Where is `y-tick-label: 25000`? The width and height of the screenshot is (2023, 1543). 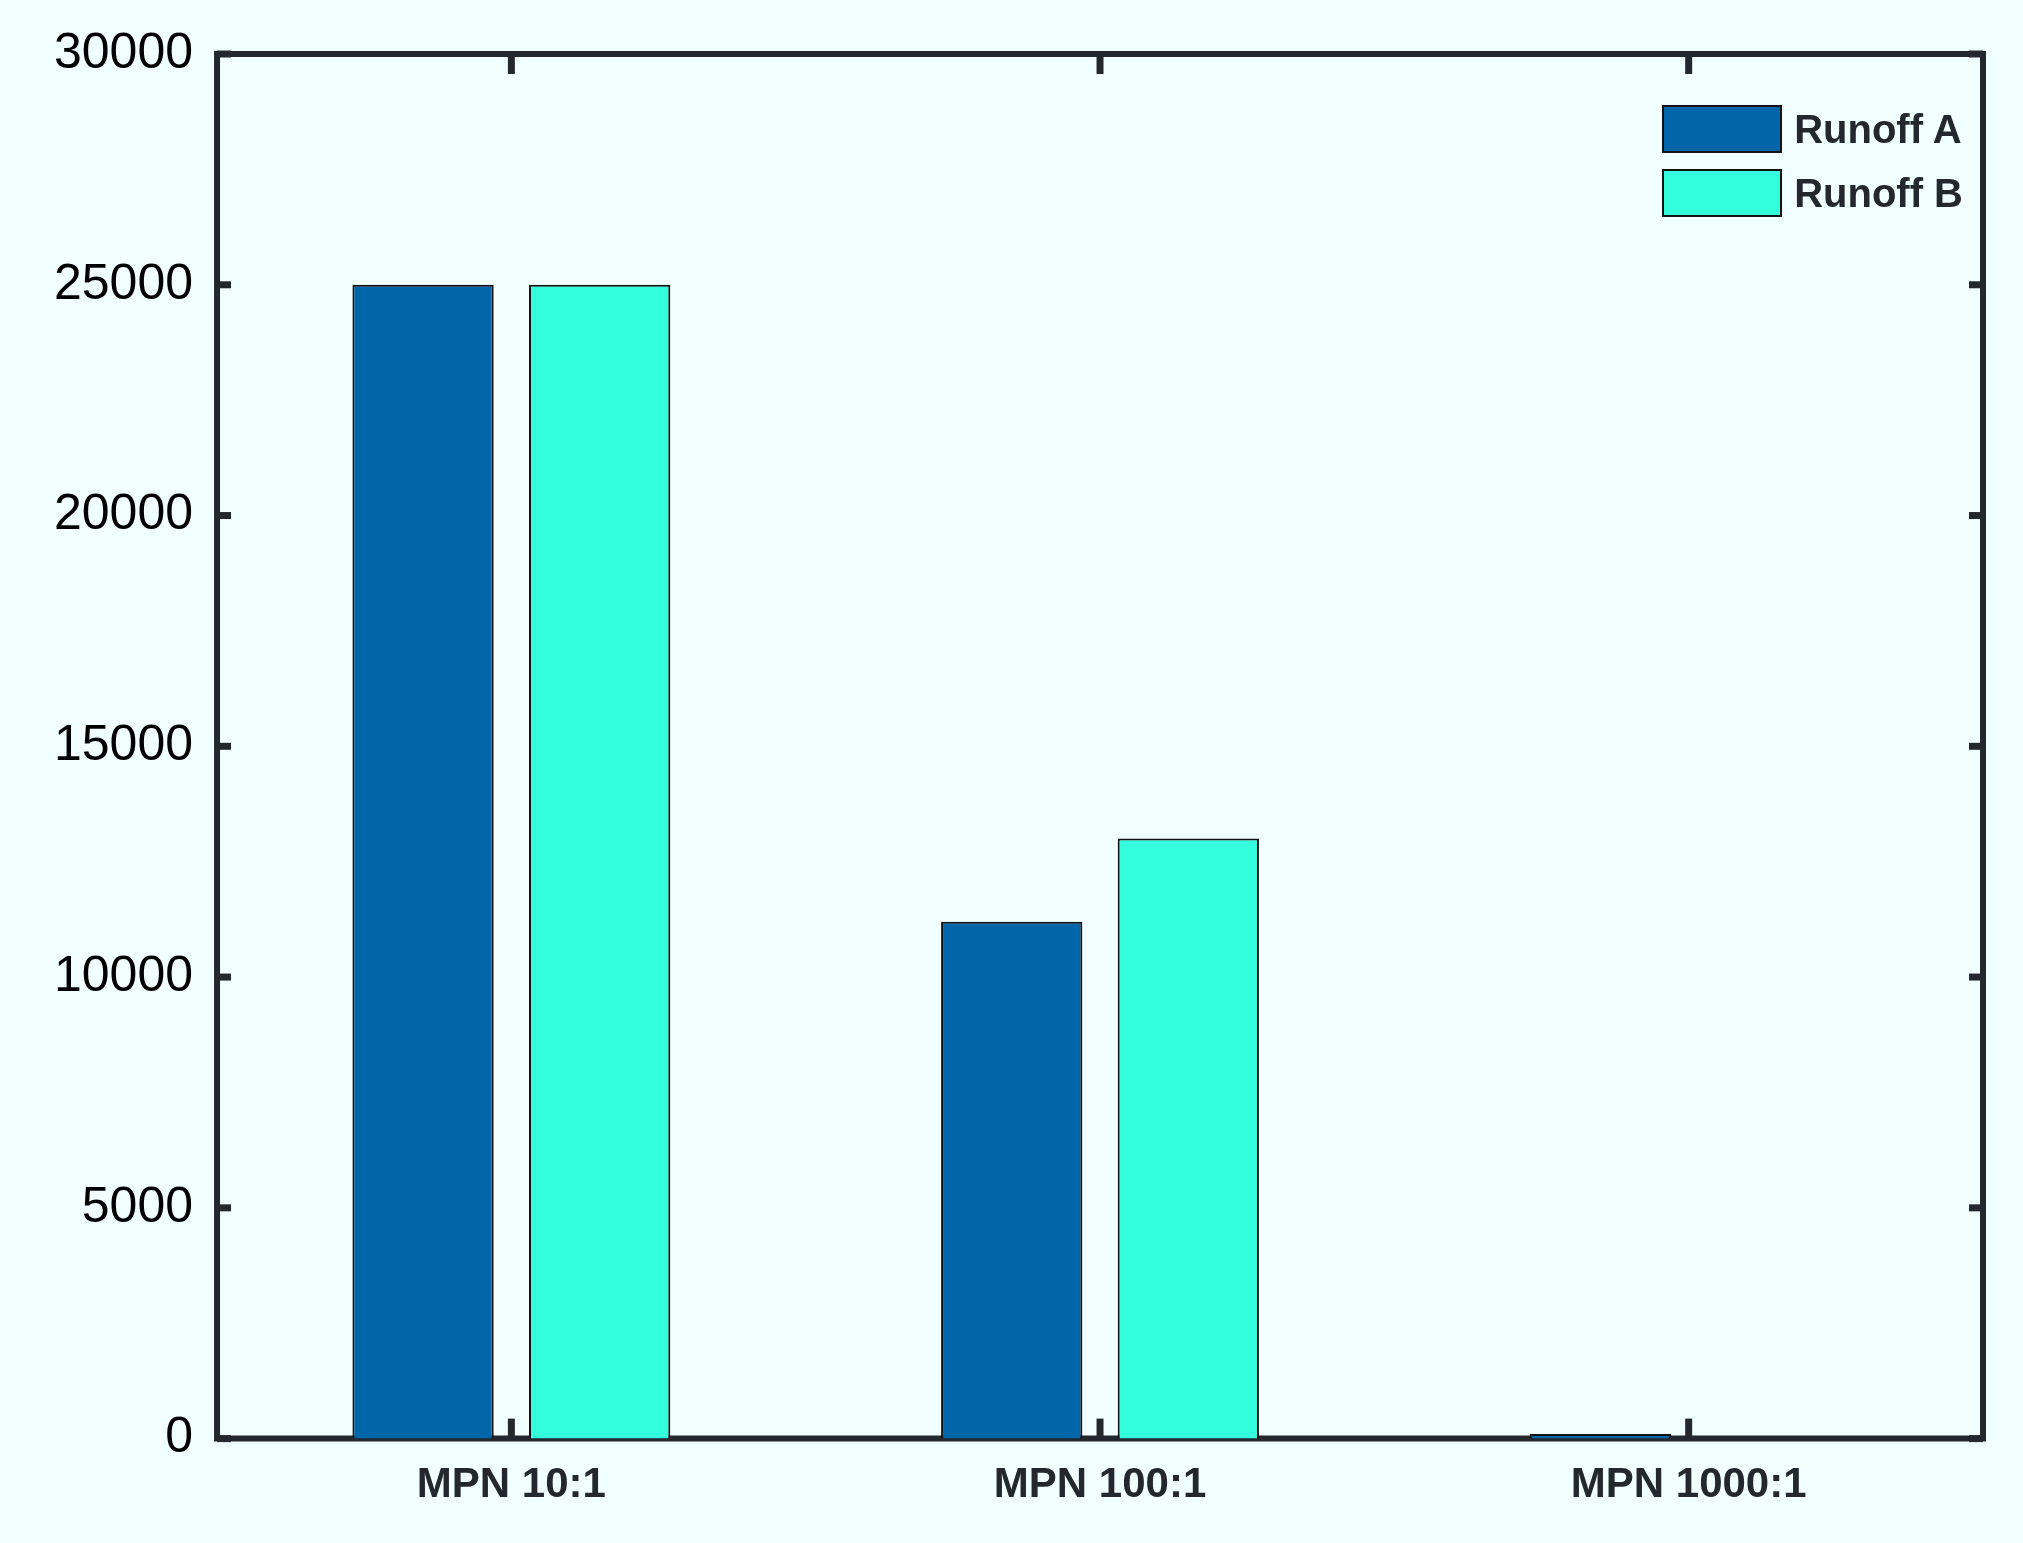
y-tick-label: 25000 is located at coordinates (123, 281).